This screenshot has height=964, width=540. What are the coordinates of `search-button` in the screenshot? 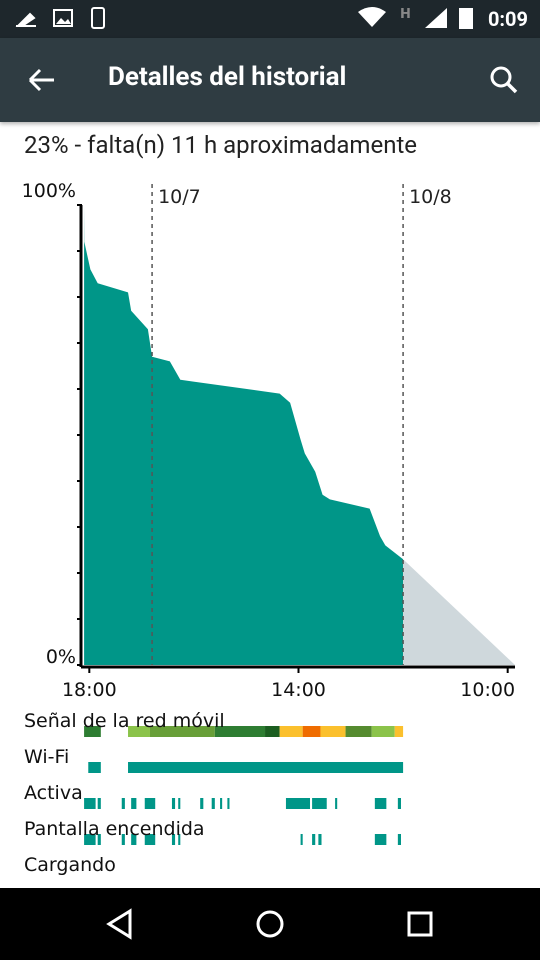 It's located at (504, 80).